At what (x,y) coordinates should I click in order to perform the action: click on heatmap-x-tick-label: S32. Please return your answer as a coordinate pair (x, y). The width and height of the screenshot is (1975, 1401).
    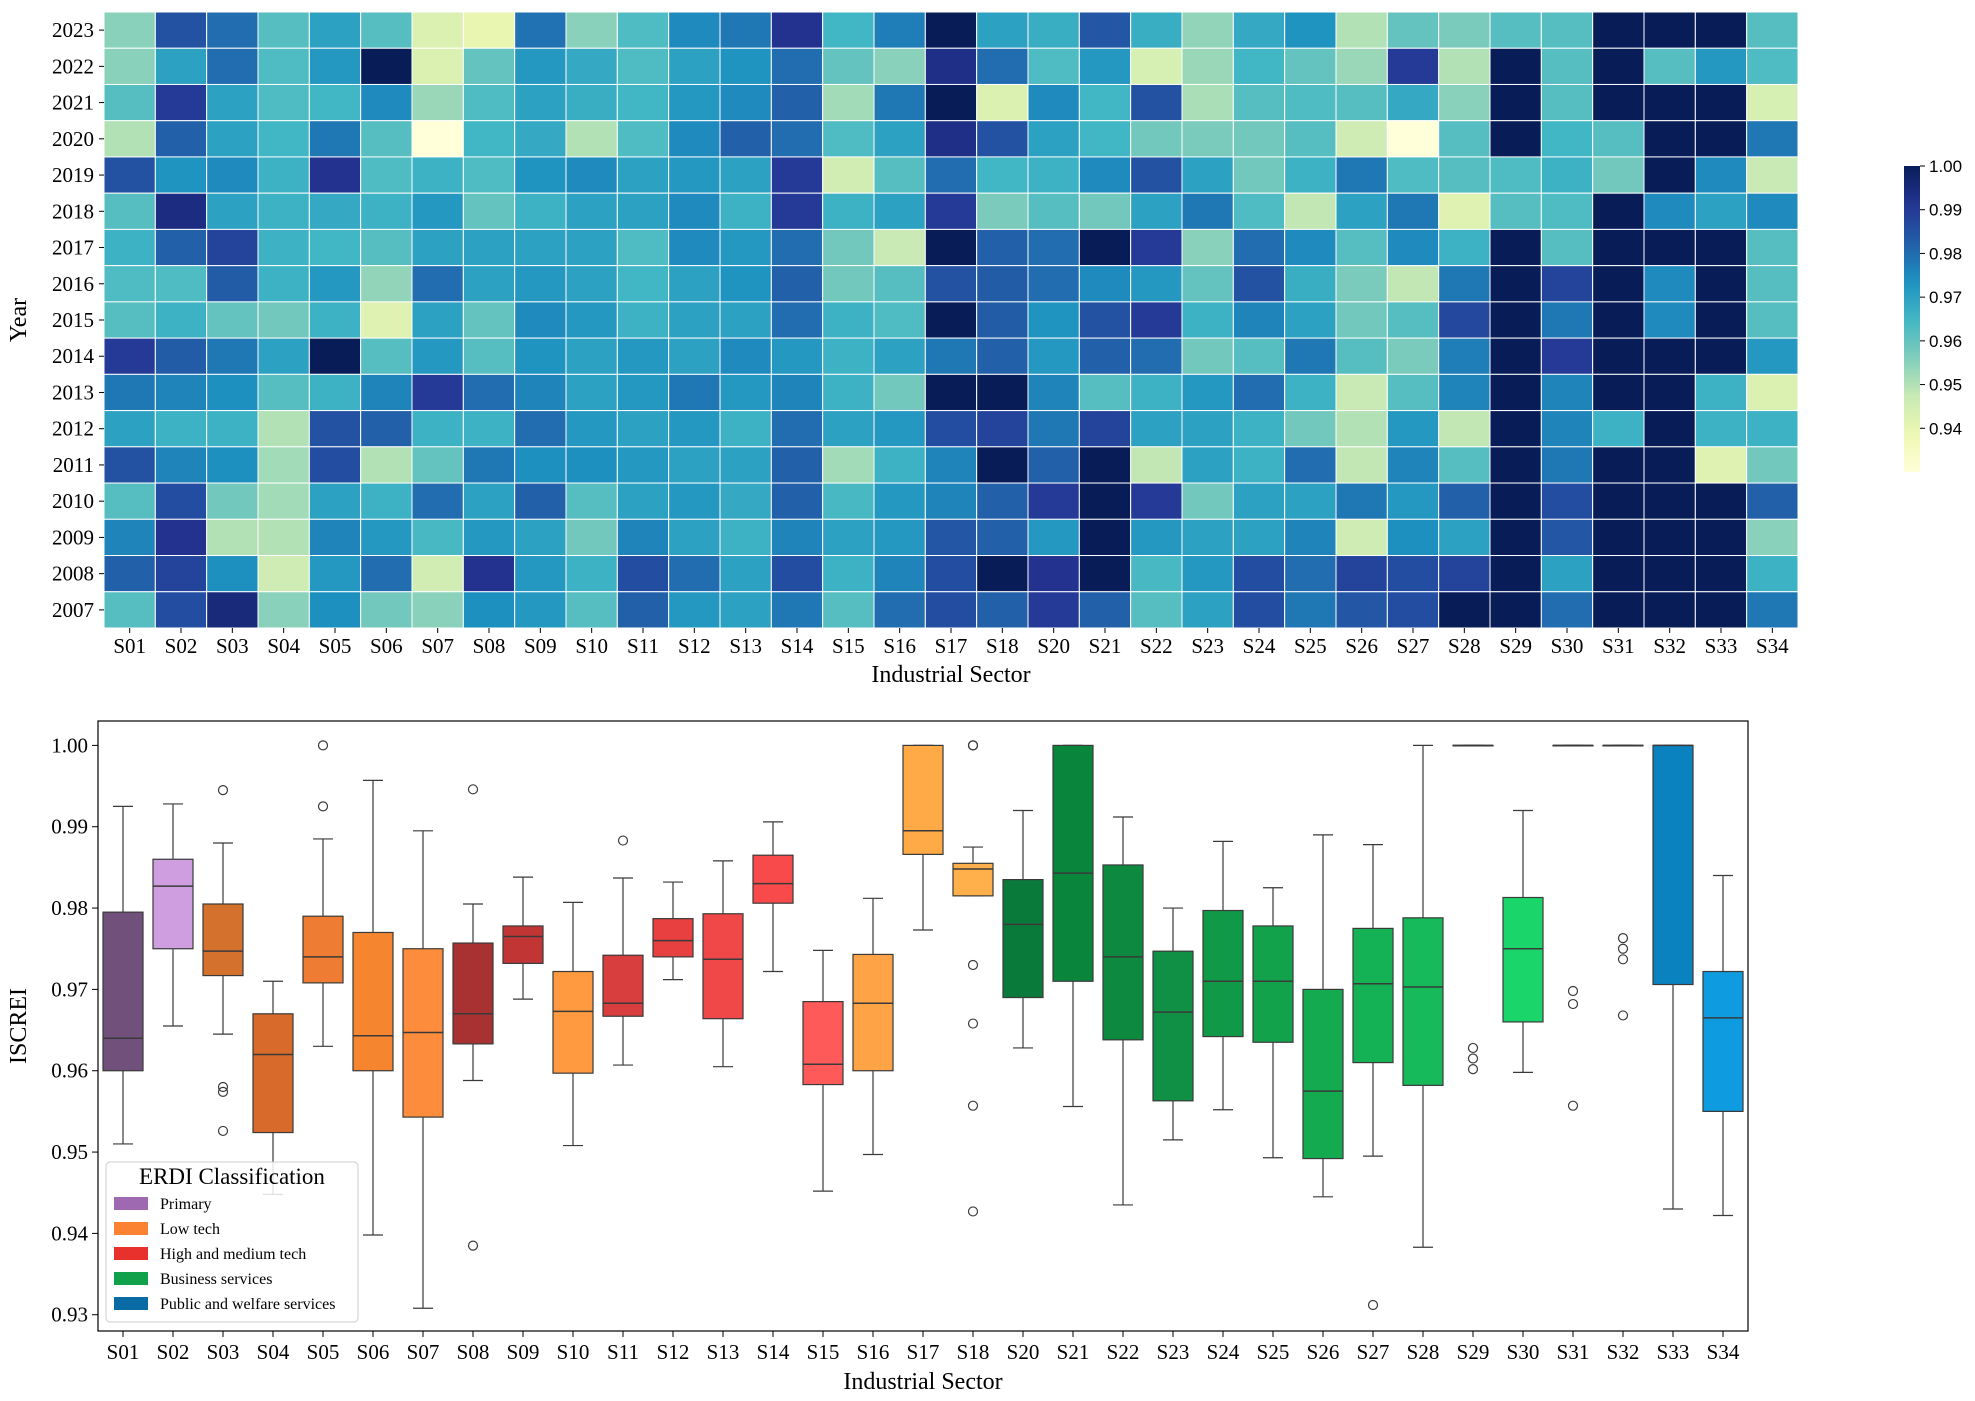
    Looking at the image, I should click on (1669, 646).